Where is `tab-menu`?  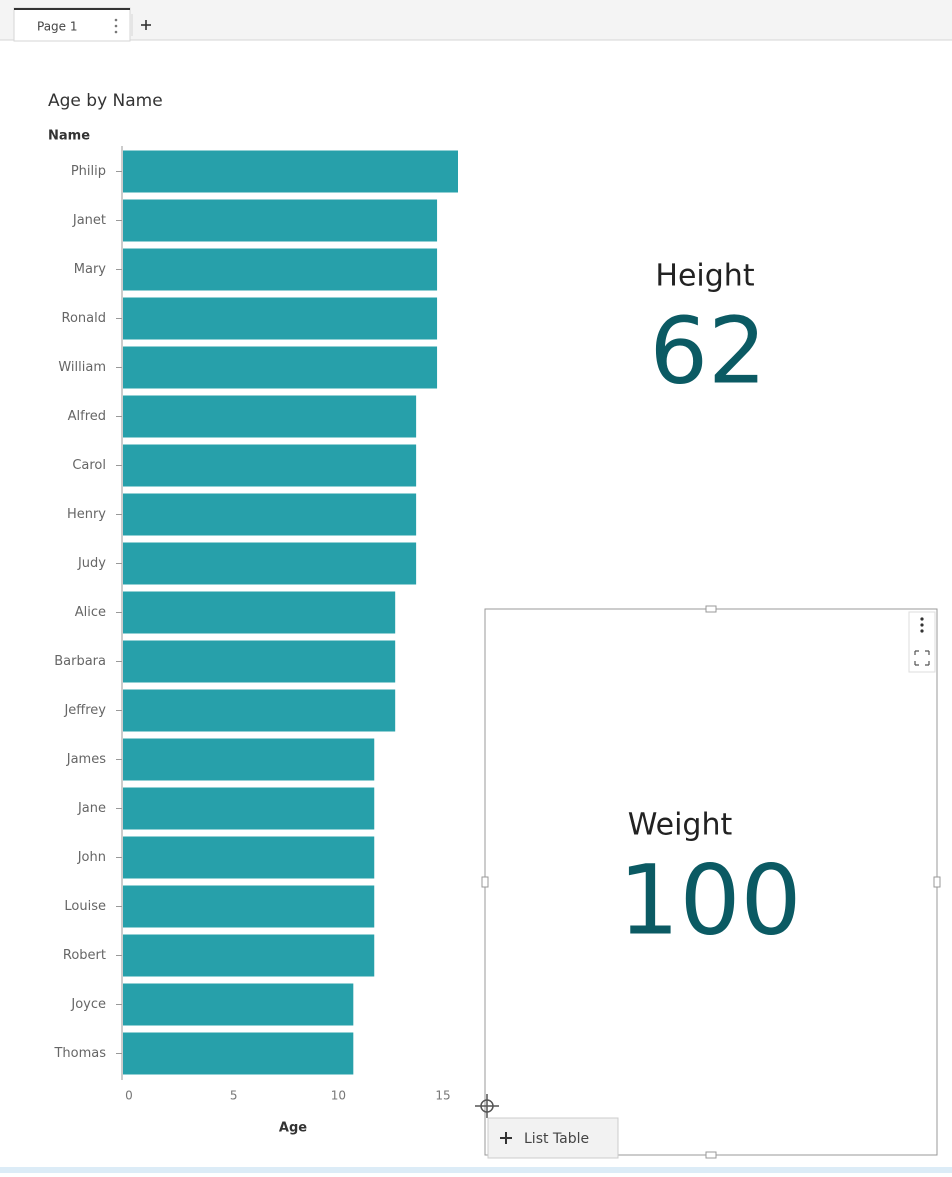 tab-menu is located at coordinates (116, 26).